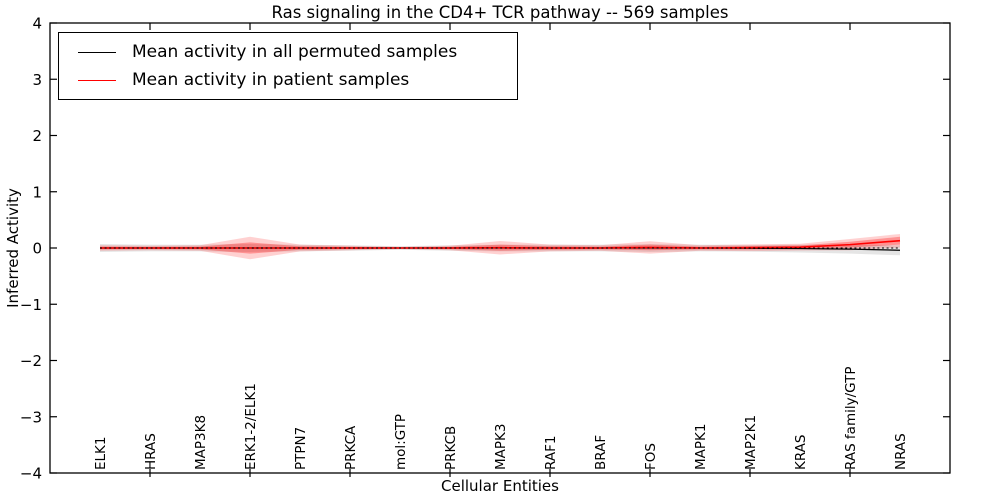  What do you see at coordinates (801, 453) in the screenshot?
I see `x-category-label: KRAS` at bounding box center [801, 453].